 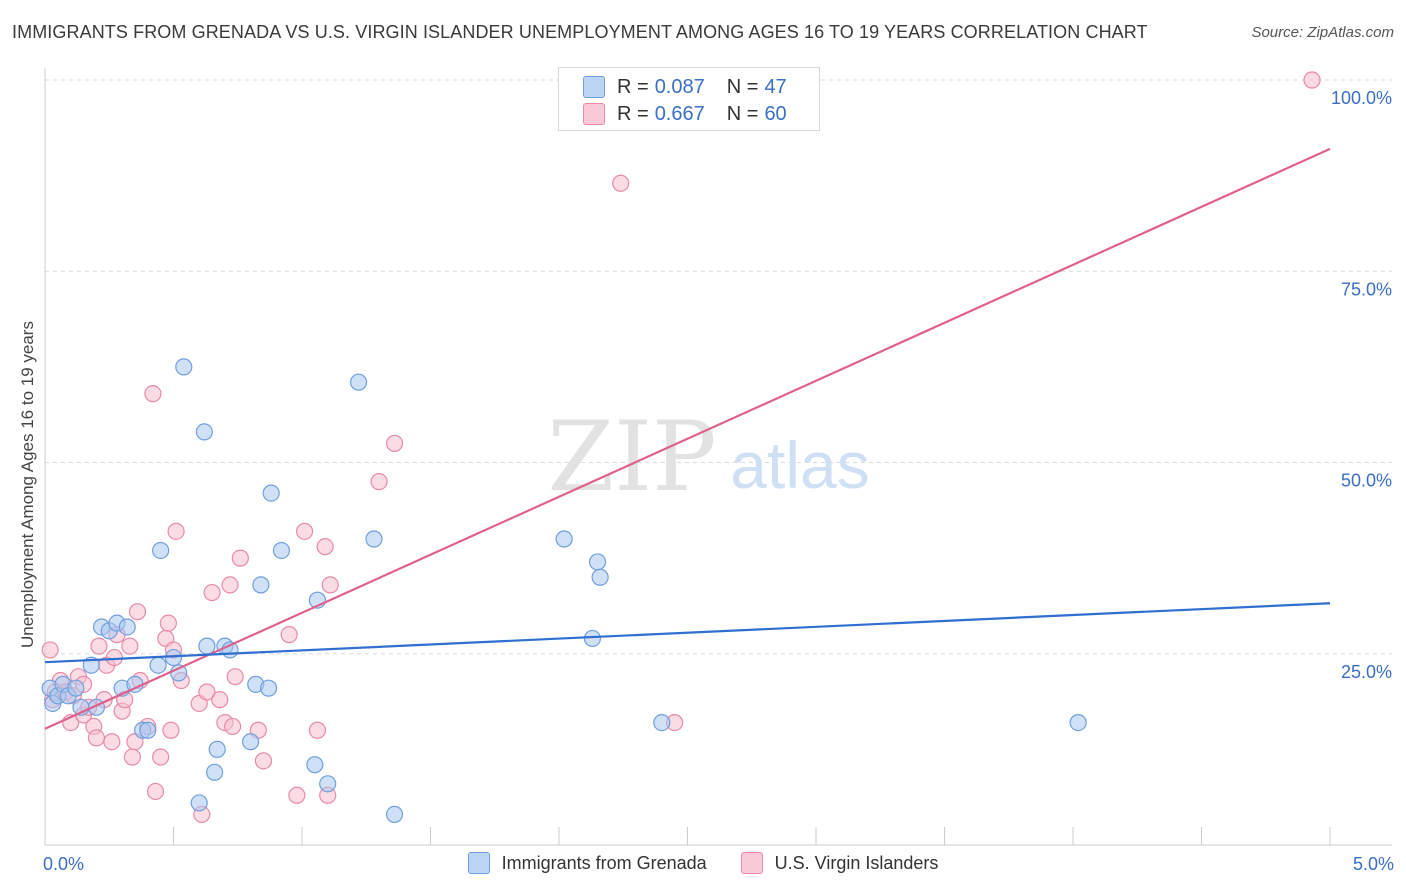 I want to click on legend-item-grenada: Immigrants from Grenada, so click(x=587, y=863).